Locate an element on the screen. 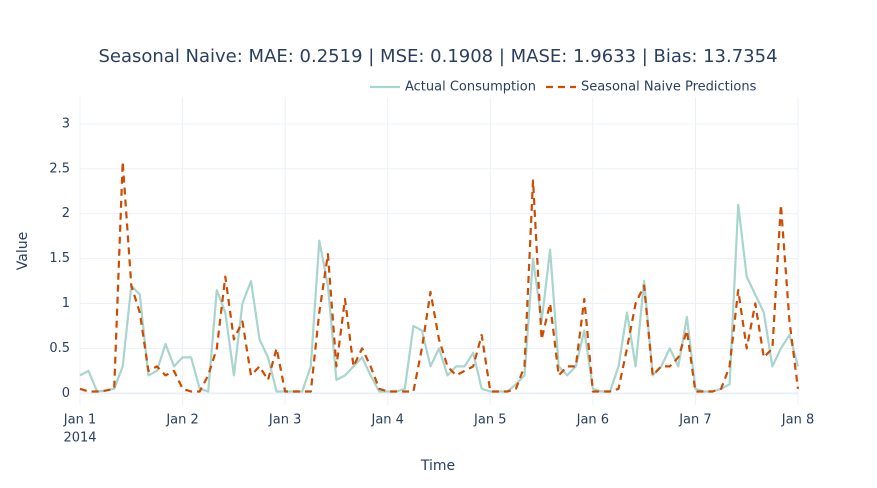 This screenshot has height=488, width=877. x-tick-label: Jan 5 is located at coordinates (489, 420).